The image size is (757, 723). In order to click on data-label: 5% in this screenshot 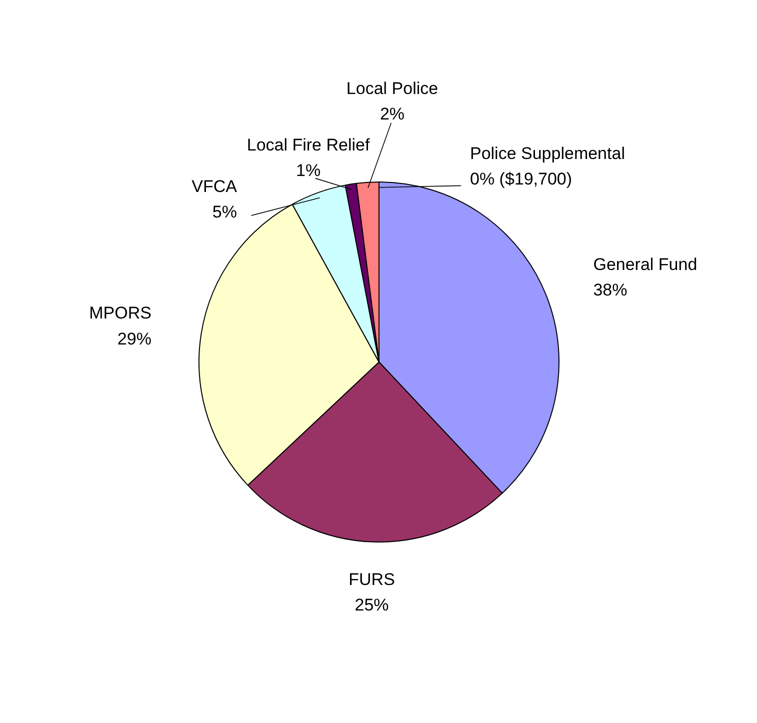, I will do `click(224, 212)`.